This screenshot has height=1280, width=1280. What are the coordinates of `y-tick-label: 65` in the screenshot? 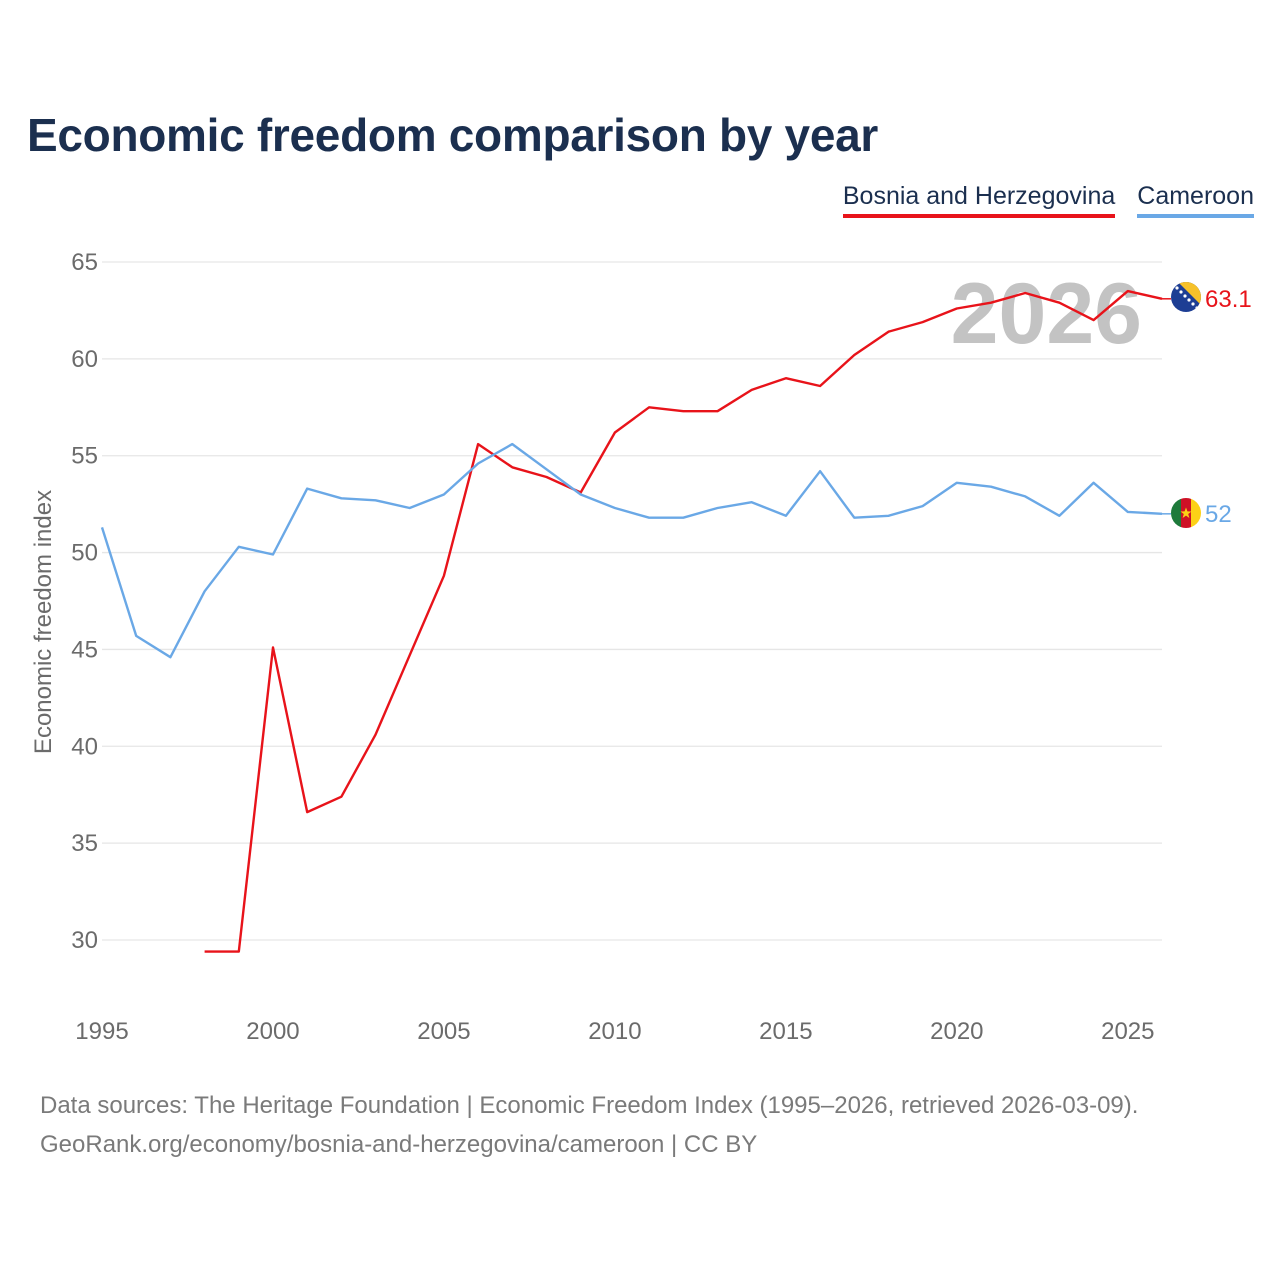 It's located at (84, 262).